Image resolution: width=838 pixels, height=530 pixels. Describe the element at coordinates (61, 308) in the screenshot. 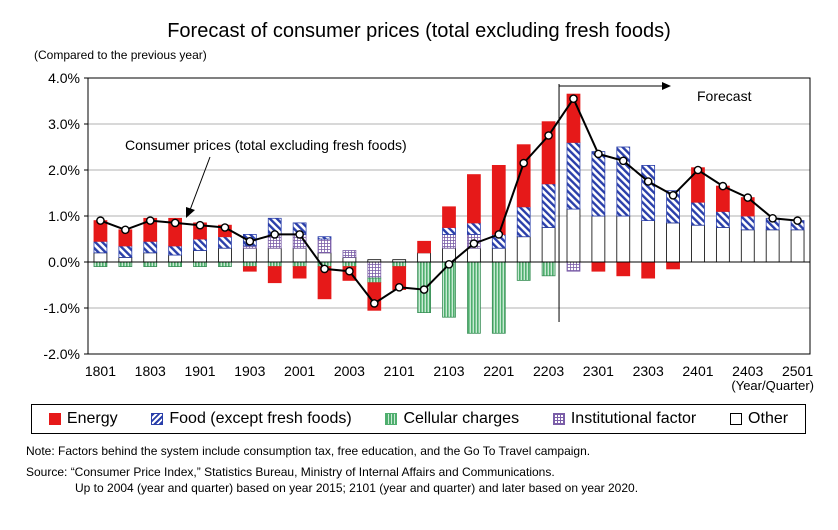

I see `y-tick-label: -1.0%` at that location.